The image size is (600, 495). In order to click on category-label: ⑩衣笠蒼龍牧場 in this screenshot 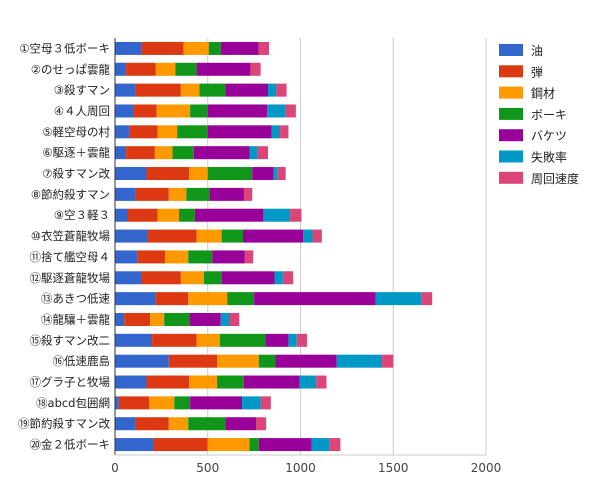, I will do `click(71, 236)`.